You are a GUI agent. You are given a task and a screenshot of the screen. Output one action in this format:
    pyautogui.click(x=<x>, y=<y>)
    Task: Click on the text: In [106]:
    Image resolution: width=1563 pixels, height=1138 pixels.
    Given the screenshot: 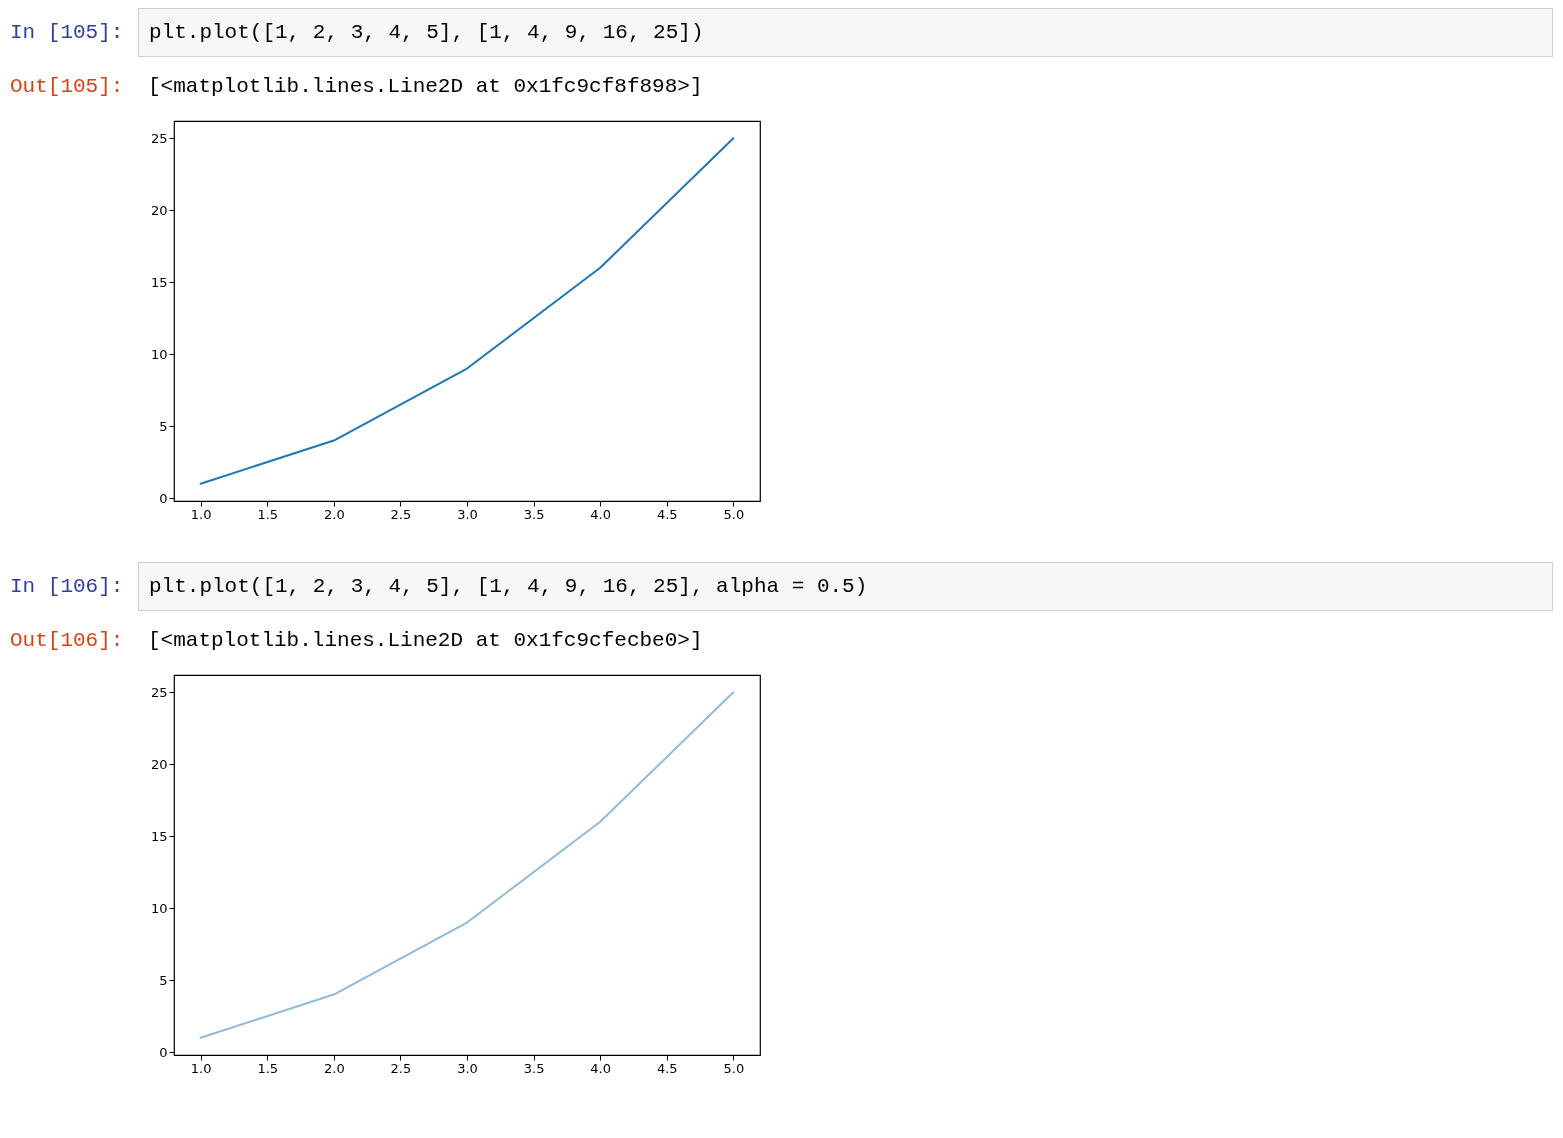 What is the action you would take?
    pyautogui.click(x=67, y=586)
    